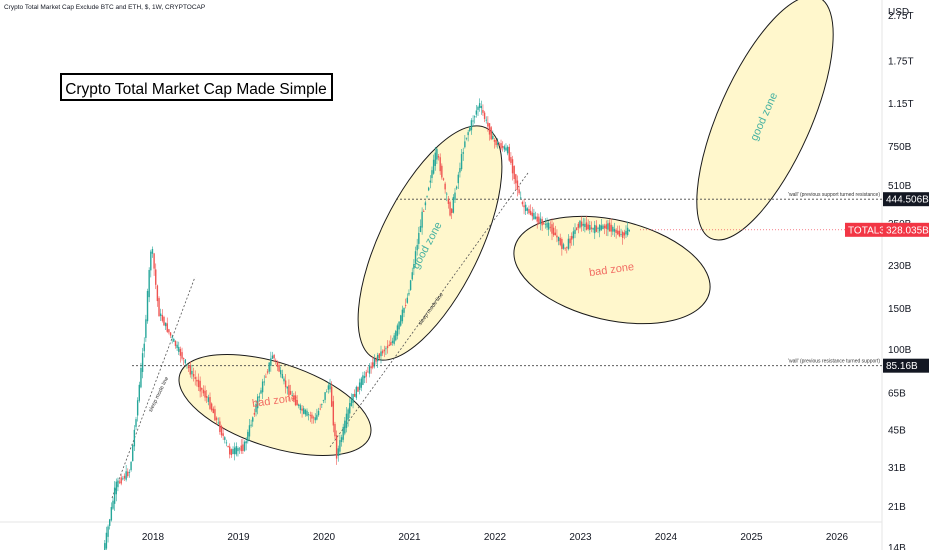  Describe the element at coordinates (897, 546) in the screenshot. I see `price-tick-15: 14B` at that location.